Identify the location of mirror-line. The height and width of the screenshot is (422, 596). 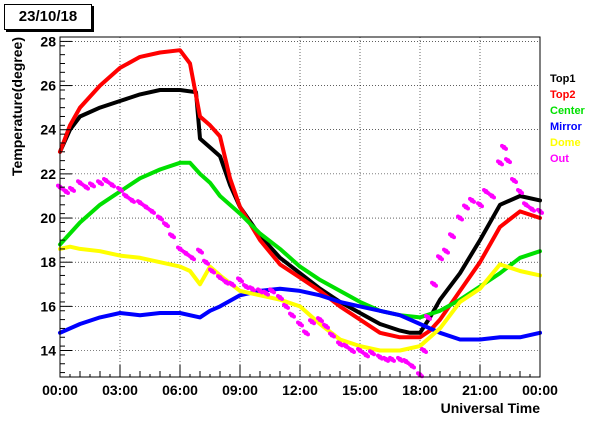
(300, 314).